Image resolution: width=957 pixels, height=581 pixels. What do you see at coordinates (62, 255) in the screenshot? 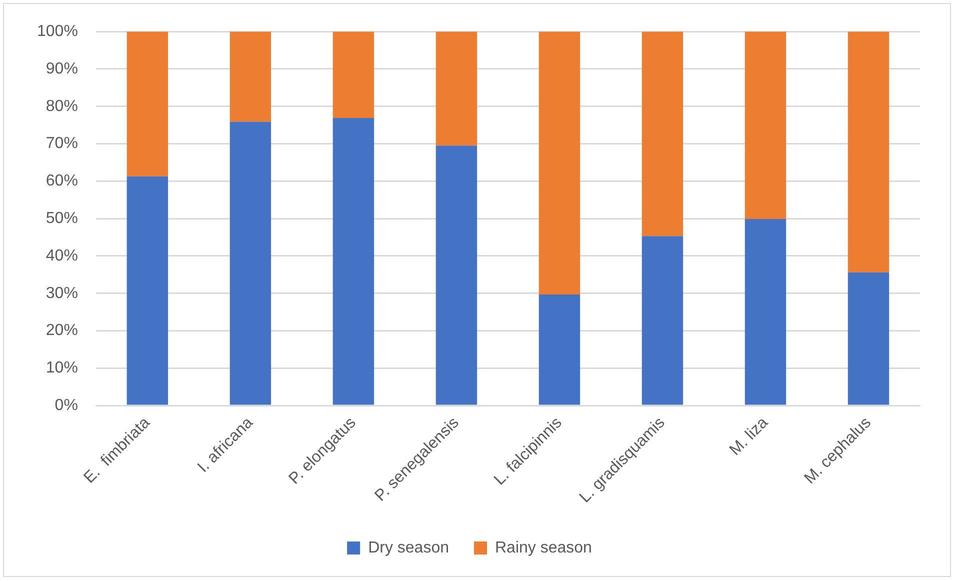
I see `y-tick-label: 40%` at bounding box center [62, 255].